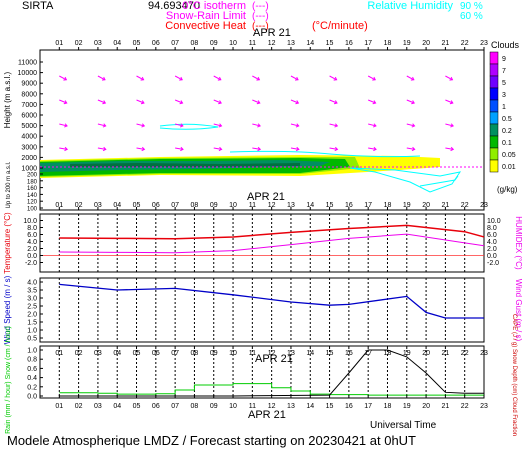 Image resolution: width=528 pixels, height=450 pixels. Describe the element at coordinates (272, 406) in the screenshot. I see `x-tick-label-12: 12` at that location.